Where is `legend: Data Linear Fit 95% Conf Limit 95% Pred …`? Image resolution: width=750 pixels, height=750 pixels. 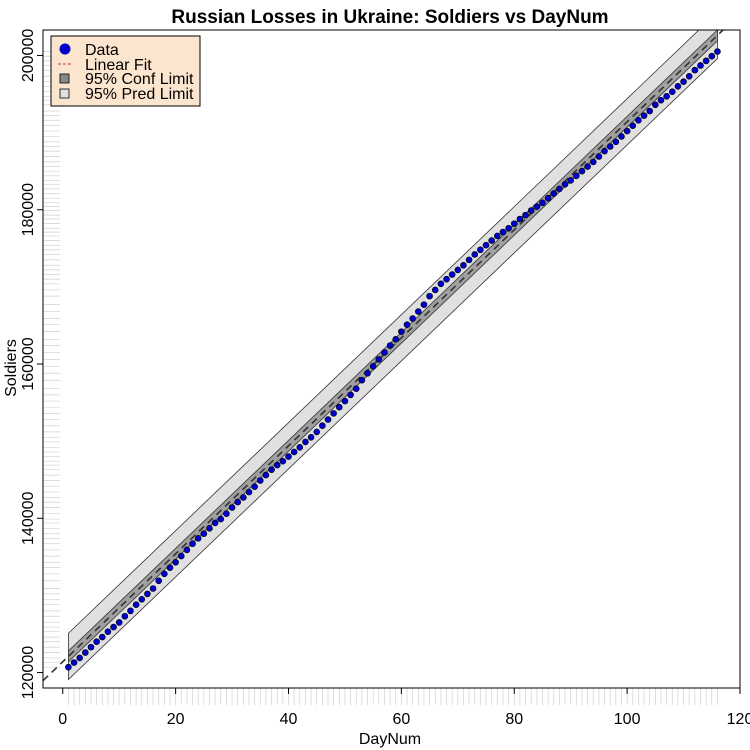
legend: Data Linear Fit 95% Conf Limit 95% Pred … is located at coordinates (125, 71).